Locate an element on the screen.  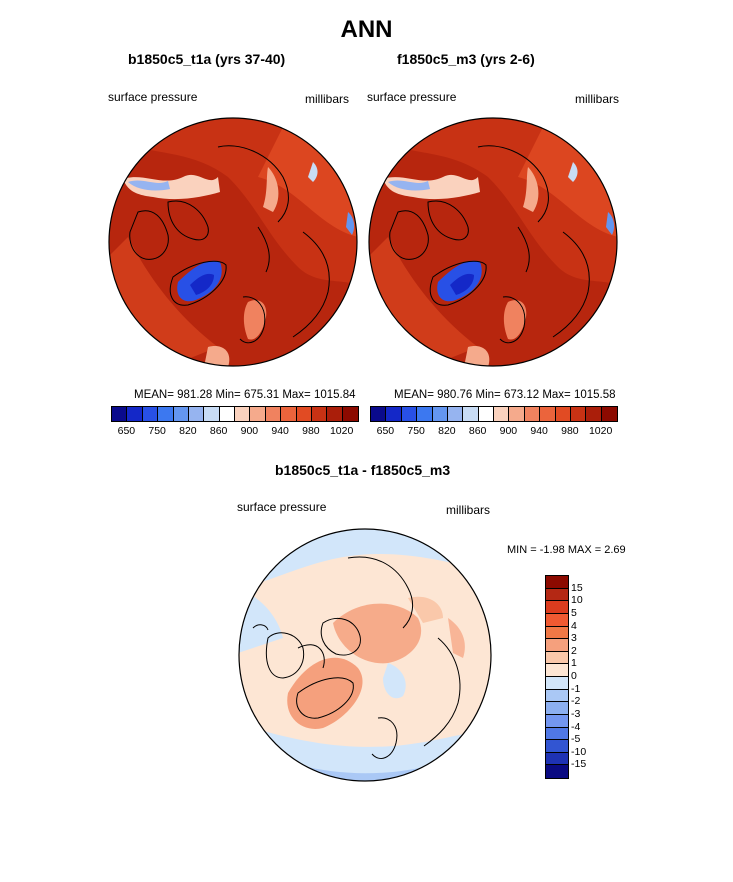
panel-1-colorbar is located at coordinates (235, 414).